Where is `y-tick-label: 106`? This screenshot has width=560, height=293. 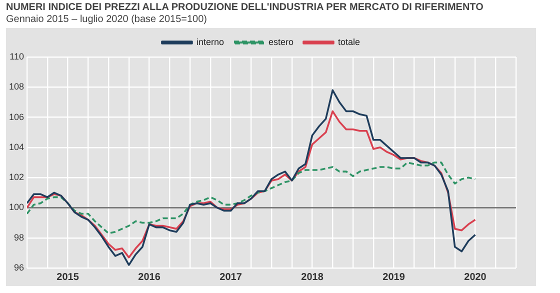 y-tick-label: 106 is located at coordinates (16, 117).